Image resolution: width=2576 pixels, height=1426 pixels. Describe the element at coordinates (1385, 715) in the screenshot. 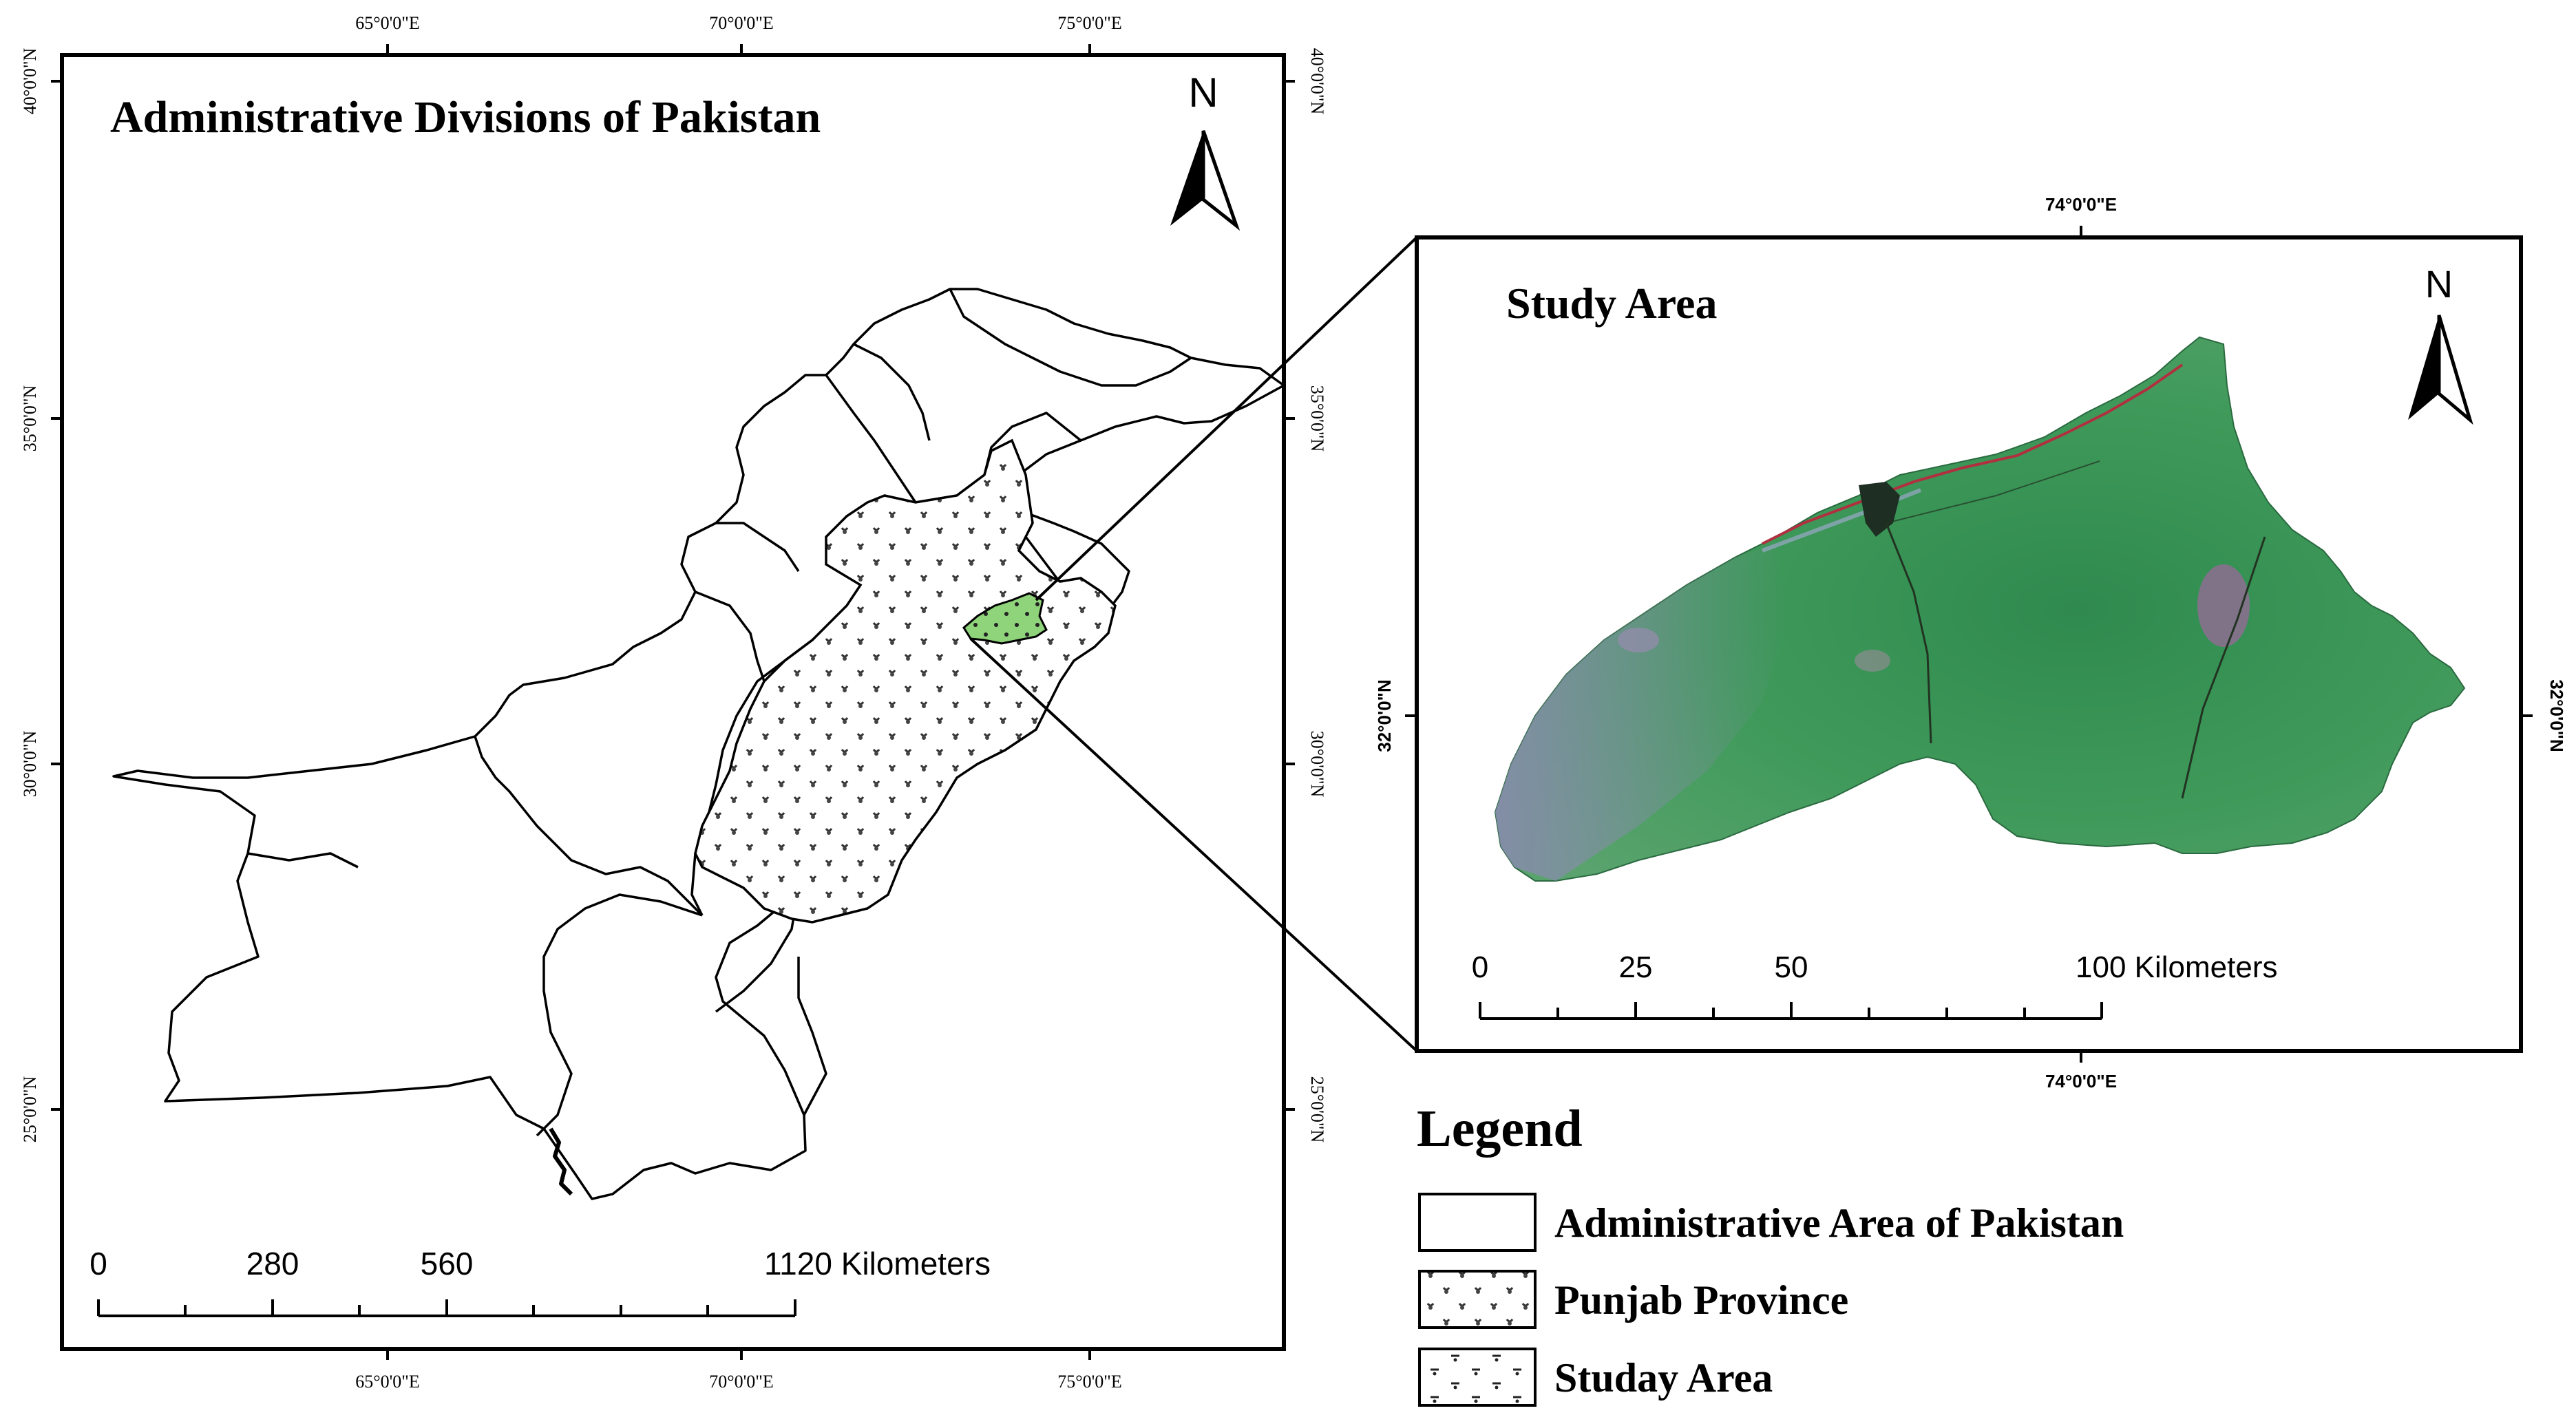

I see `right-left-tick-label: 32°0'0"N` at that location.